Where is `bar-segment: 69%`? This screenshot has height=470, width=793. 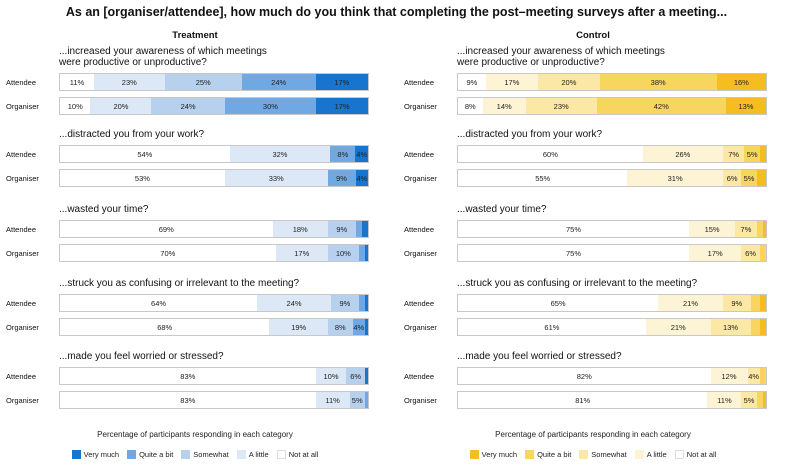
bar-segment: 69% is located at coordinates (166, 229).